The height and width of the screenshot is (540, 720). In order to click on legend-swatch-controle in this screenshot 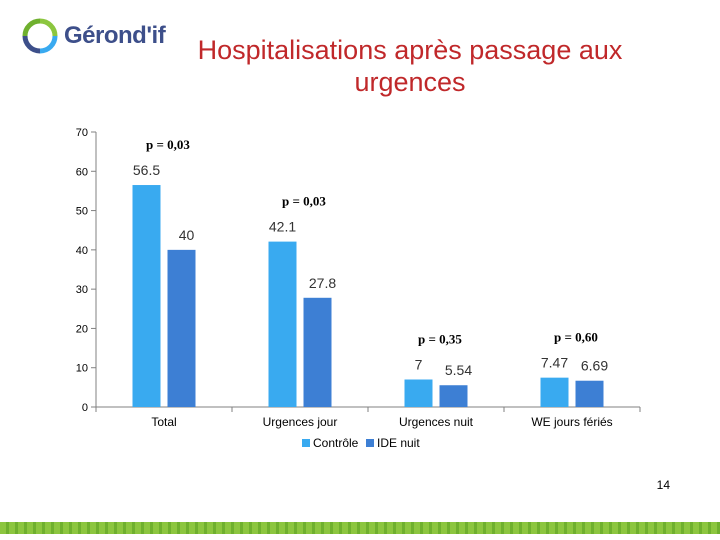, I will do `click(306, 443)`.